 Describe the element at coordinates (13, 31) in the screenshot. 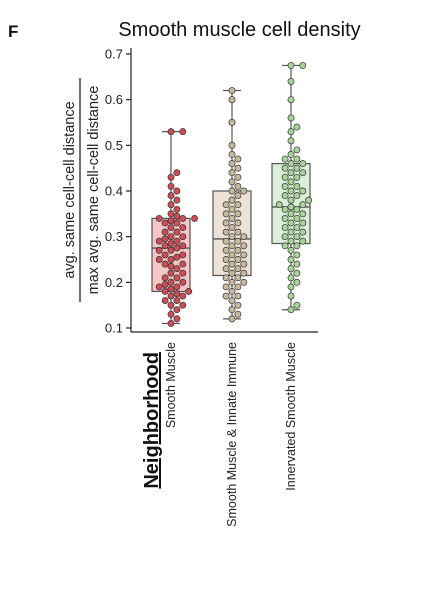

I see `panel-letter: F` at that location.